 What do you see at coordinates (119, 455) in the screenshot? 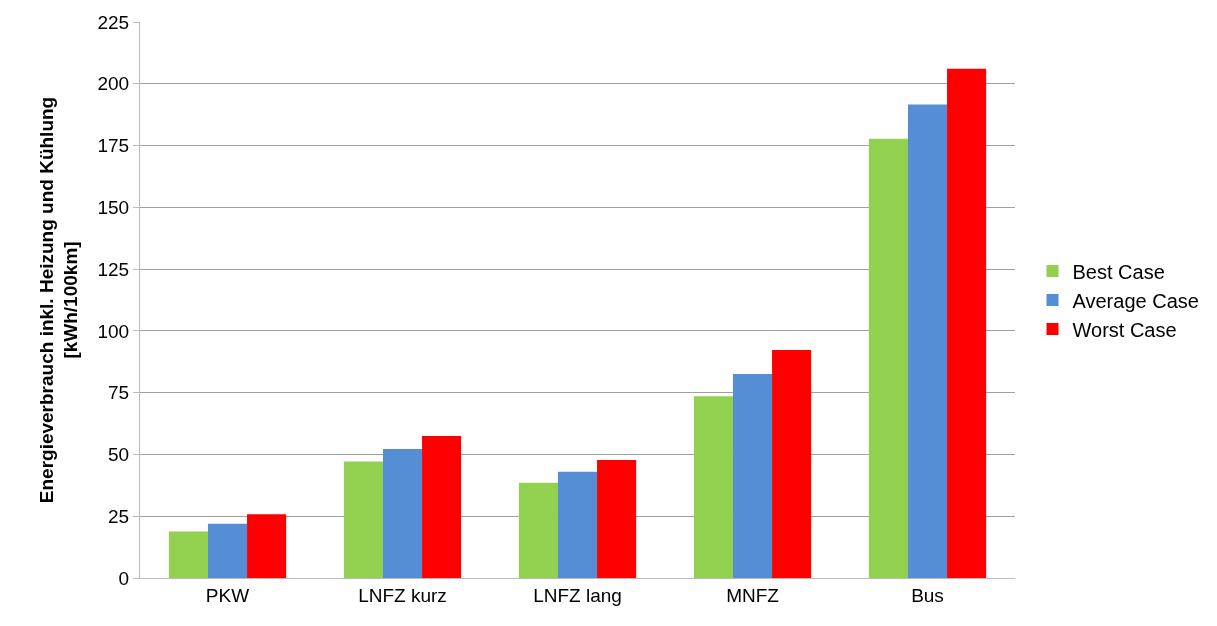
I see `y-tick-label: 50` at bounding box center [119, 455].